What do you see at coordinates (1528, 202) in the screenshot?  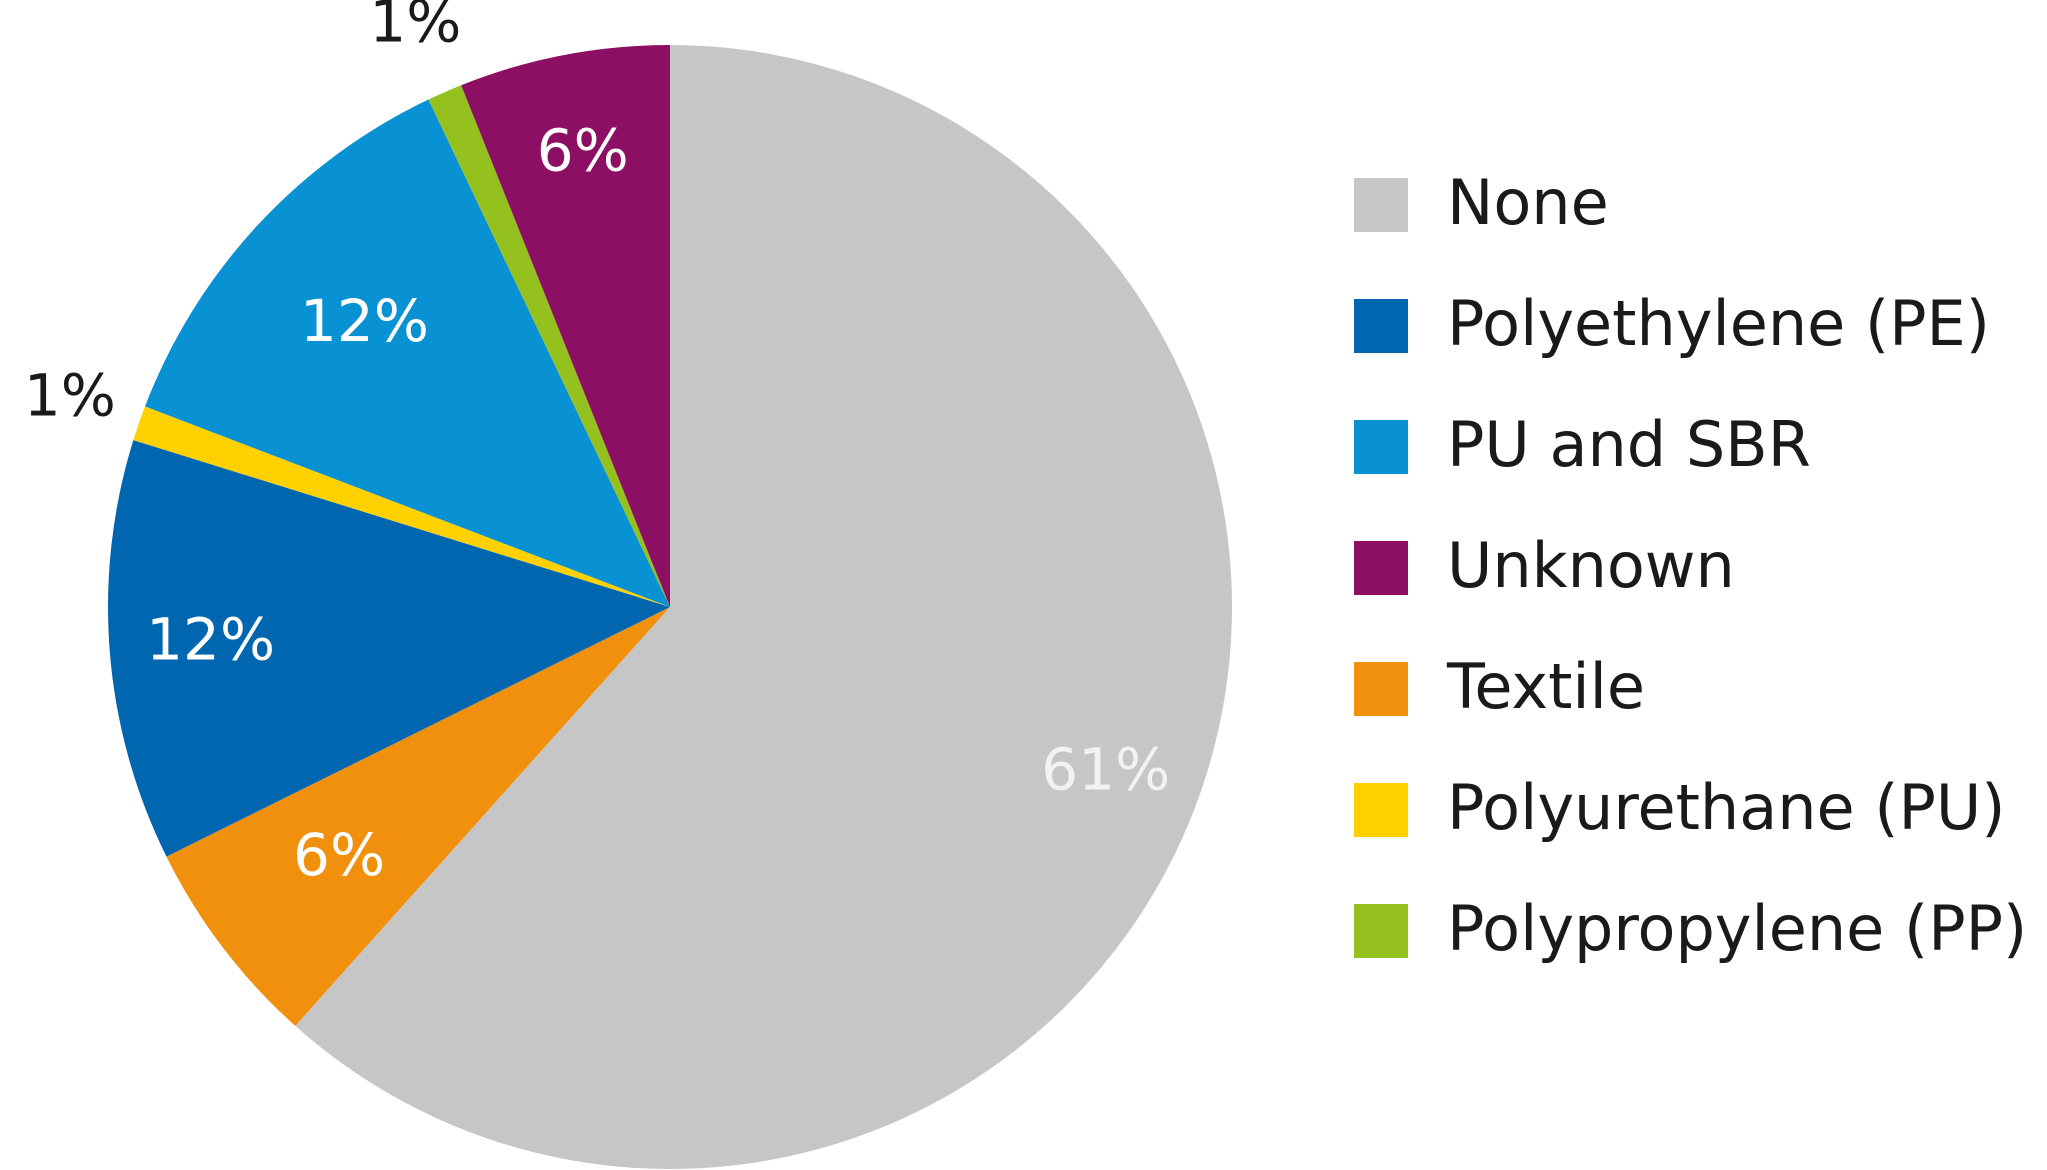 I see `legend-label: None` at bounding box center [1528, 202].